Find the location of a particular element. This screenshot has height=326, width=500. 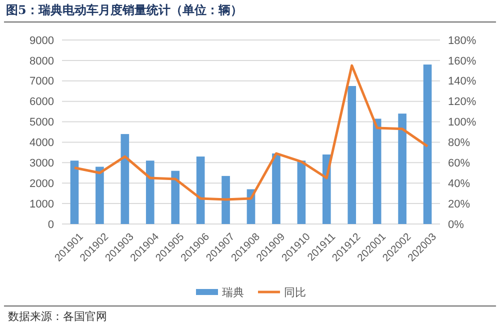

y-tick-label: 6000 is located at coordinates (42, 102).